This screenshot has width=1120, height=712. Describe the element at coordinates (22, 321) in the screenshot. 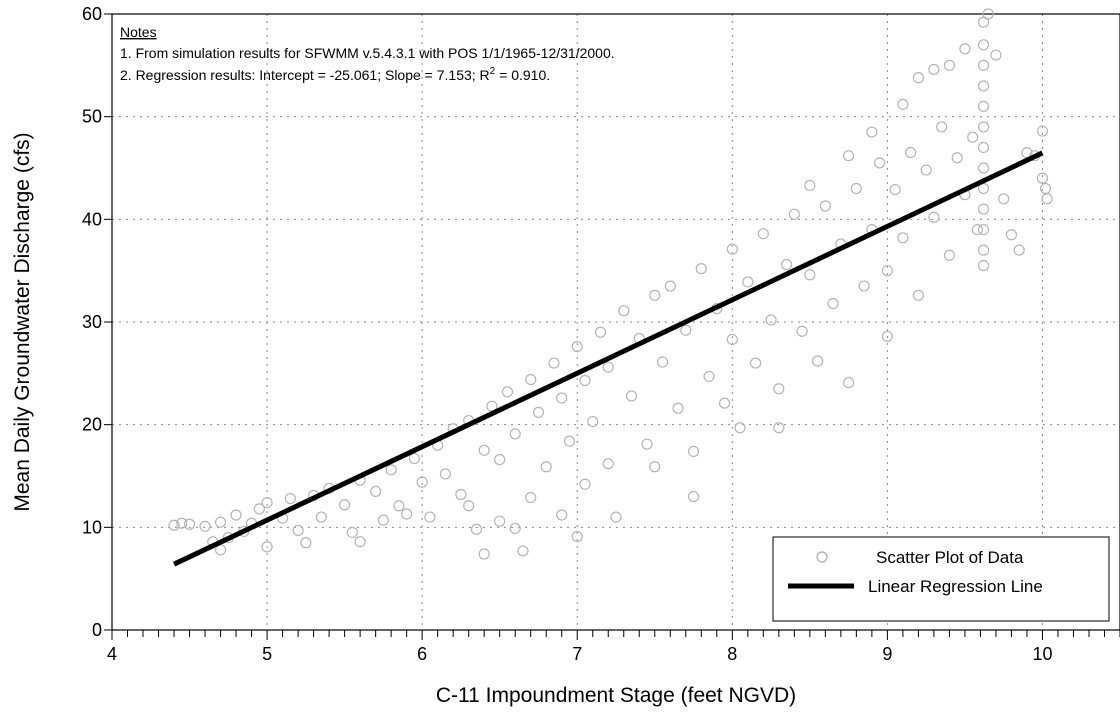

I see `y-axis-label: Mean Daily Groundwater Discharge (cfs)` at that location.